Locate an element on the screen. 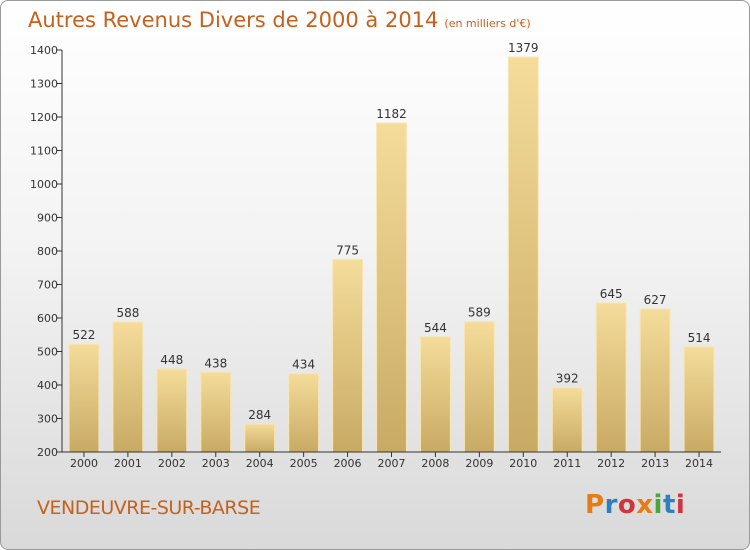 This screenshot has width=750, height=550. bar-value-label: 645 is located at coordinates (611, 294).